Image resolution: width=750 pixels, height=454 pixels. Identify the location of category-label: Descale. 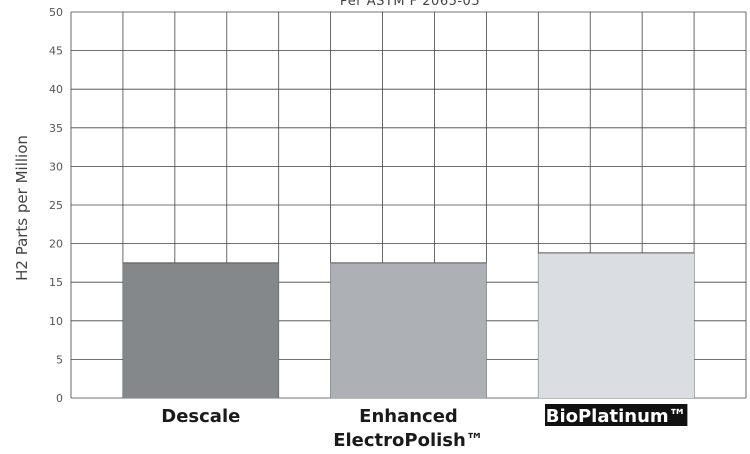
(200, 416).